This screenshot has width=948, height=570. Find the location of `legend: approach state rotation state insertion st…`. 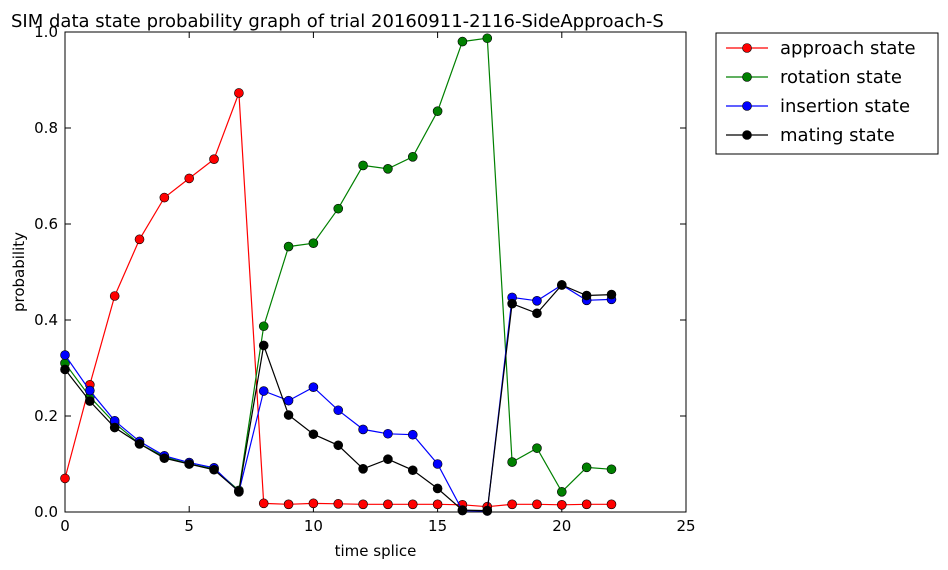

legend: approach state rotation state insertion st… is located at coordinates (827, 93).